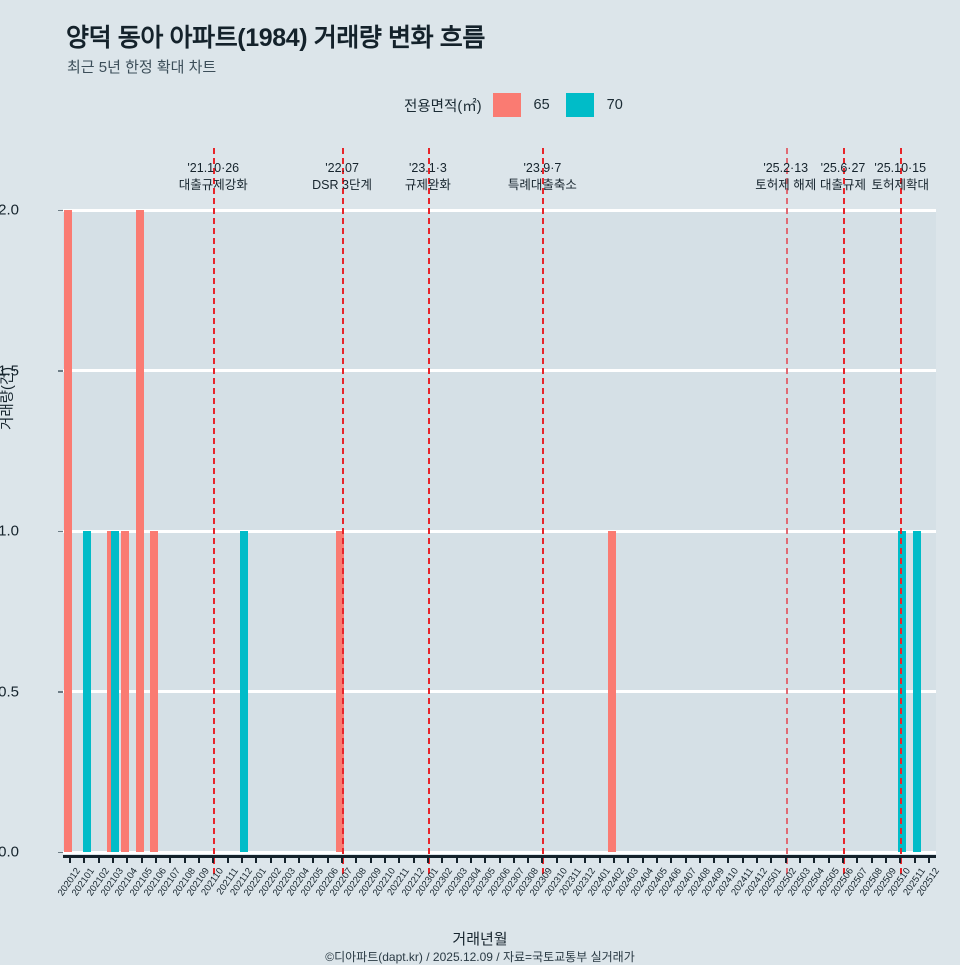 The image size is (960, 965). What do you see at coordinates (900, 185) in the screenshot?
I see `event-text: 토허제확대` at bounding box center [900, 185].